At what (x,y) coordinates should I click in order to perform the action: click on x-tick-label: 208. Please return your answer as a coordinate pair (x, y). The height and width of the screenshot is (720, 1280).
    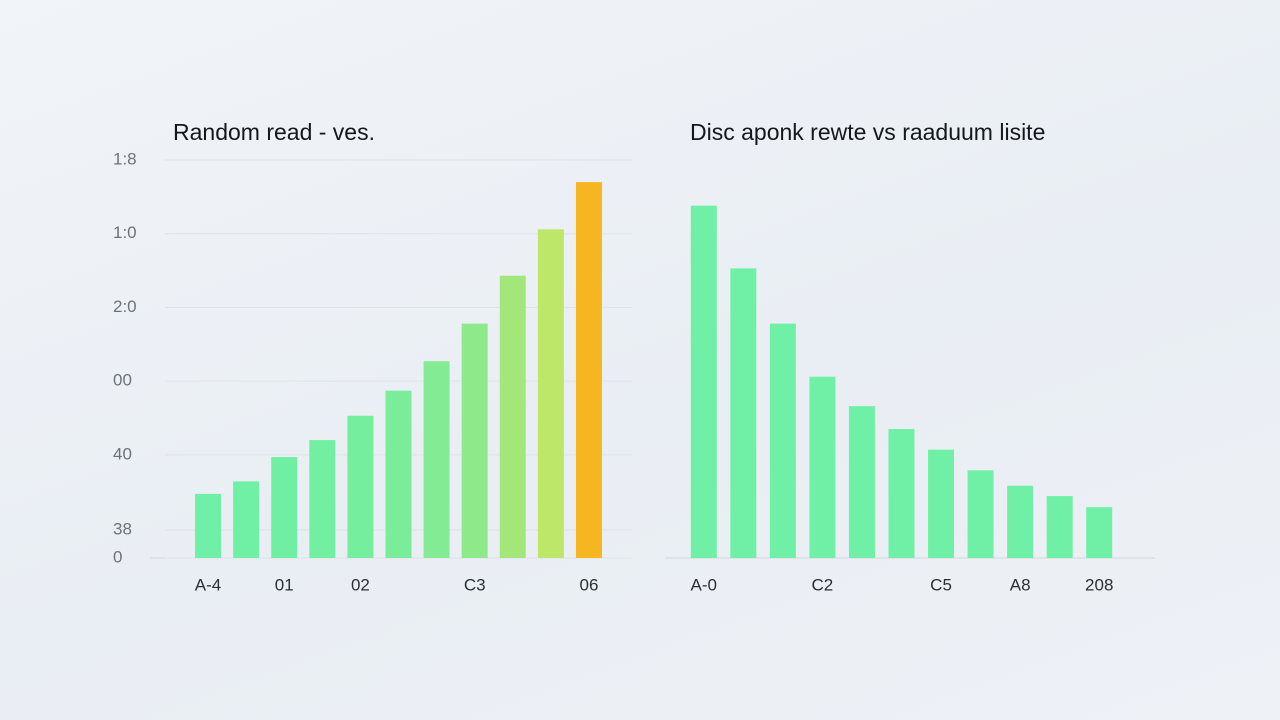
    Looking at the image, I should click on (1099, 584).